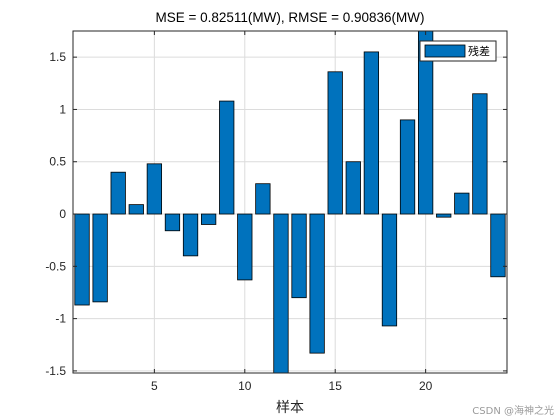  I want to click on y-tick-label: 0.5, so click(57, 162).